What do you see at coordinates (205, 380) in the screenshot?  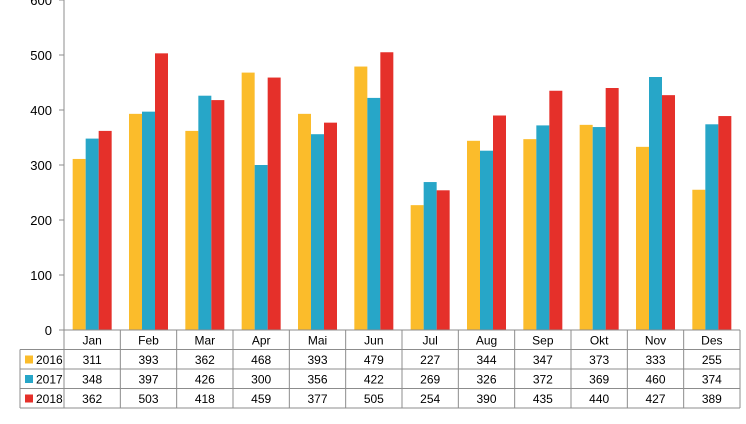 I see `data-label: 426` at bounding box center [205, 380].